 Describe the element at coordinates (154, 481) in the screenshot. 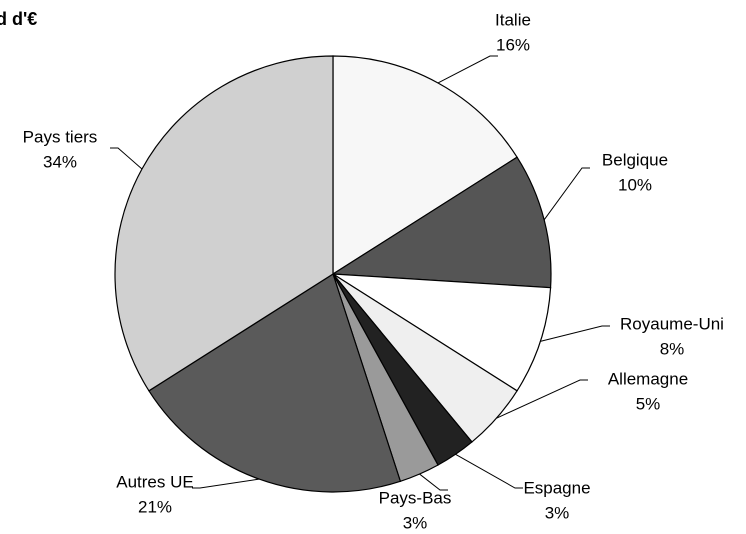

I see `slice-label: Autres UE` at that location.